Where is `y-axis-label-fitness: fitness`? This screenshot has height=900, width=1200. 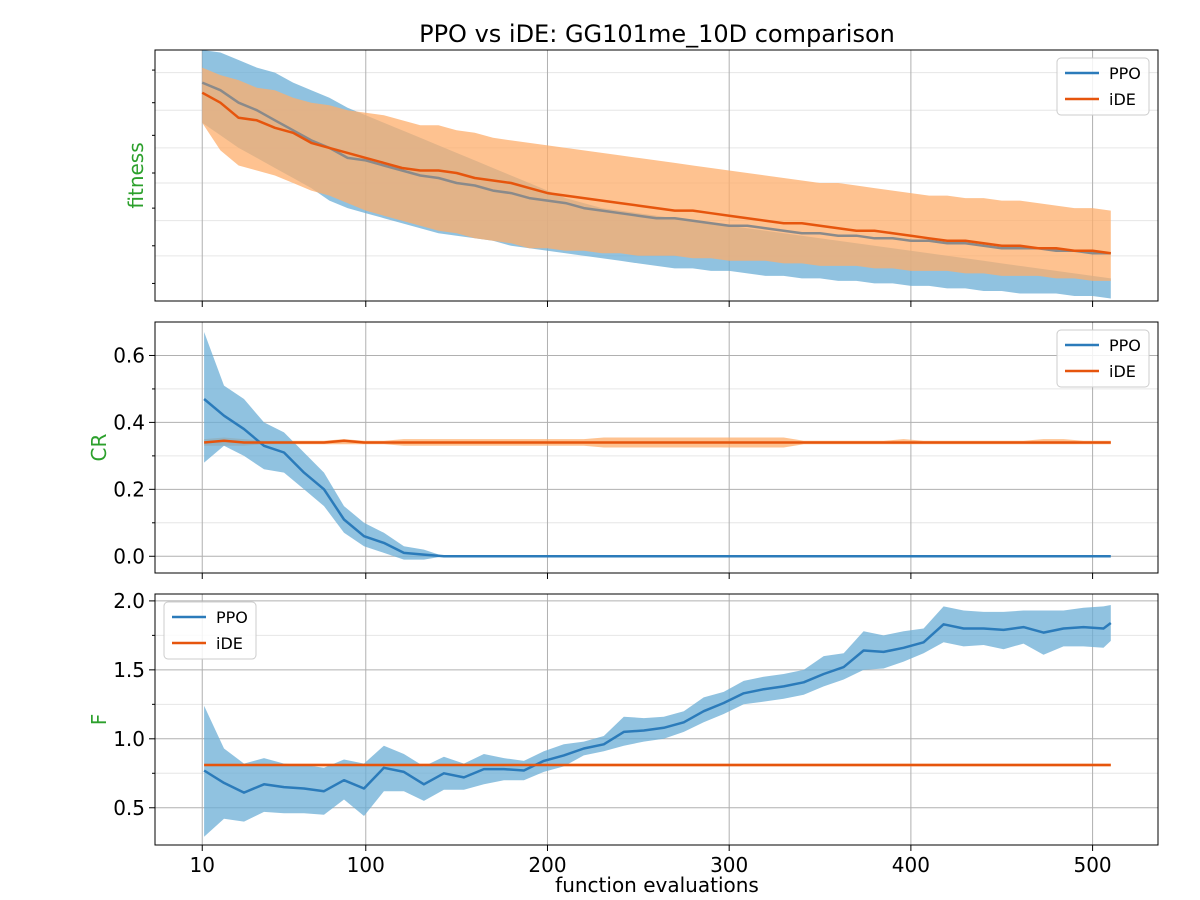
y-axis-label-fitness: fitness is located at coordinates (136, 175).